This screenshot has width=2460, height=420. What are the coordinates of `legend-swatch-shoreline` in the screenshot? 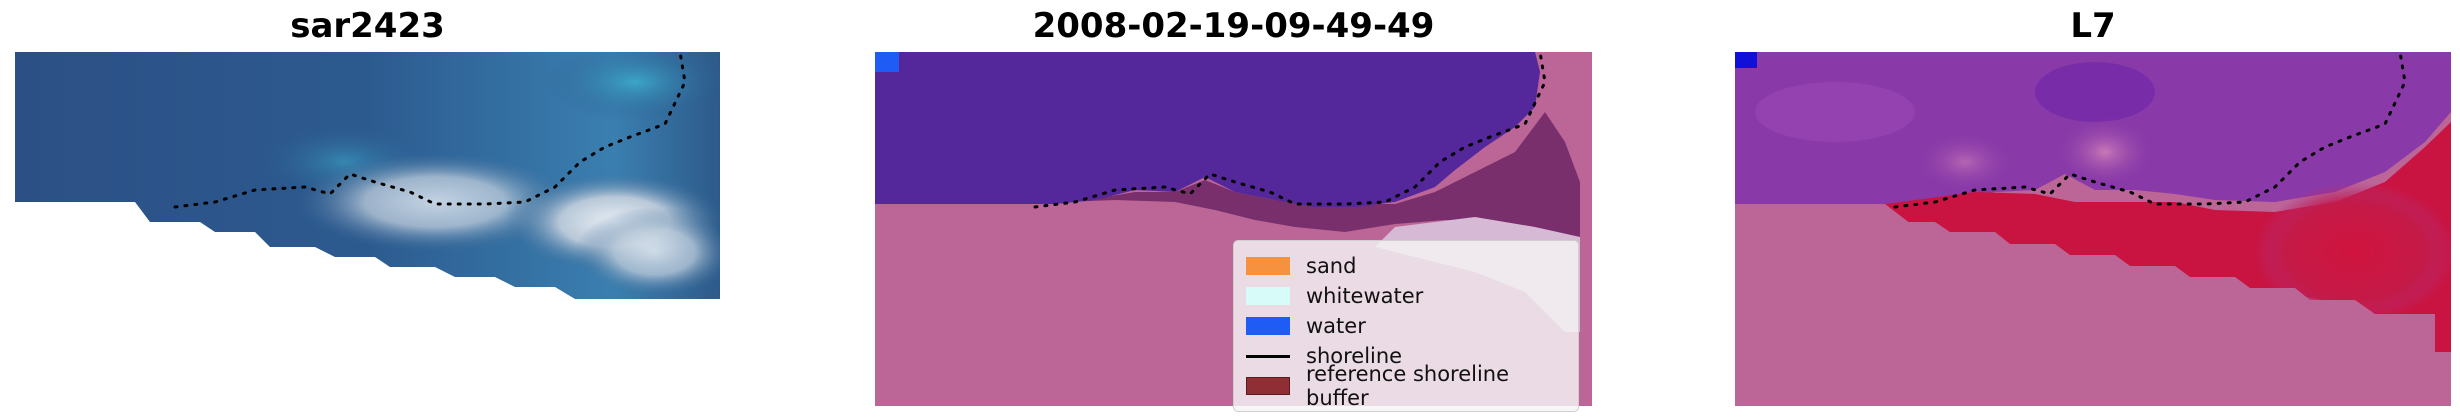 It's located at (1268, 356).